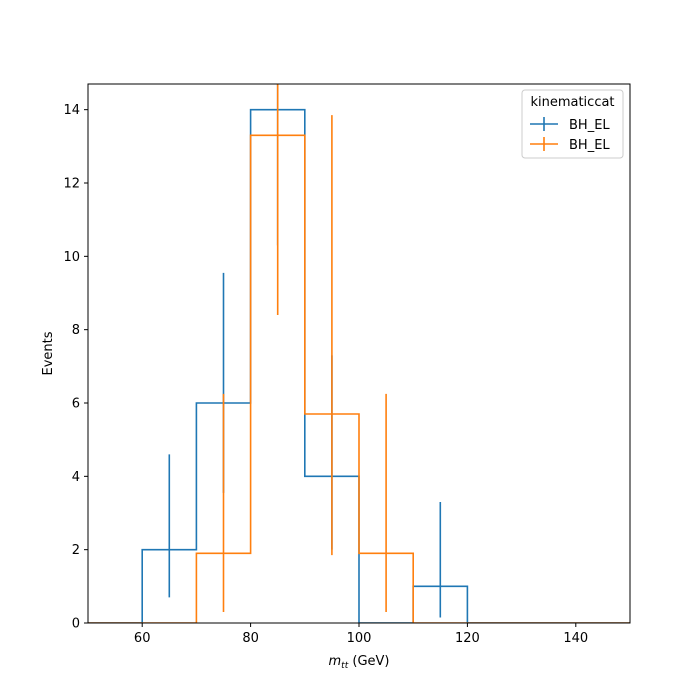  Describe the element at coordinates (359, 638) in the screenshot. I see `x-tick-label: 100` at that location.